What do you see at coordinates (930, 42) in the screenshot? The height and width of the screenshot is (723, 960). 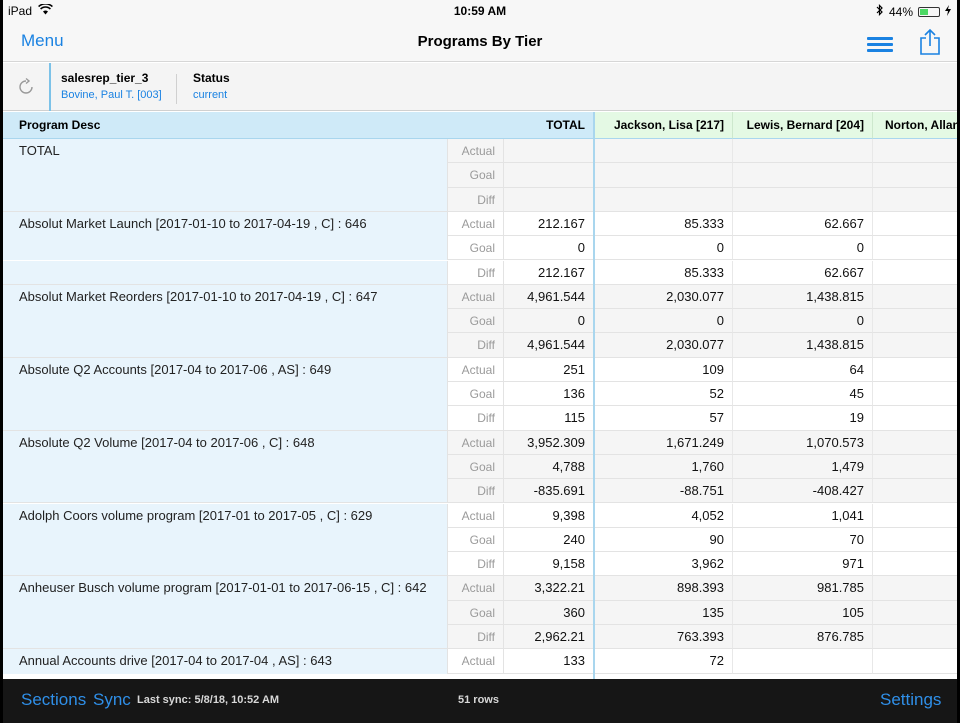 I see `share-icon` at bounding box center [930, 42].